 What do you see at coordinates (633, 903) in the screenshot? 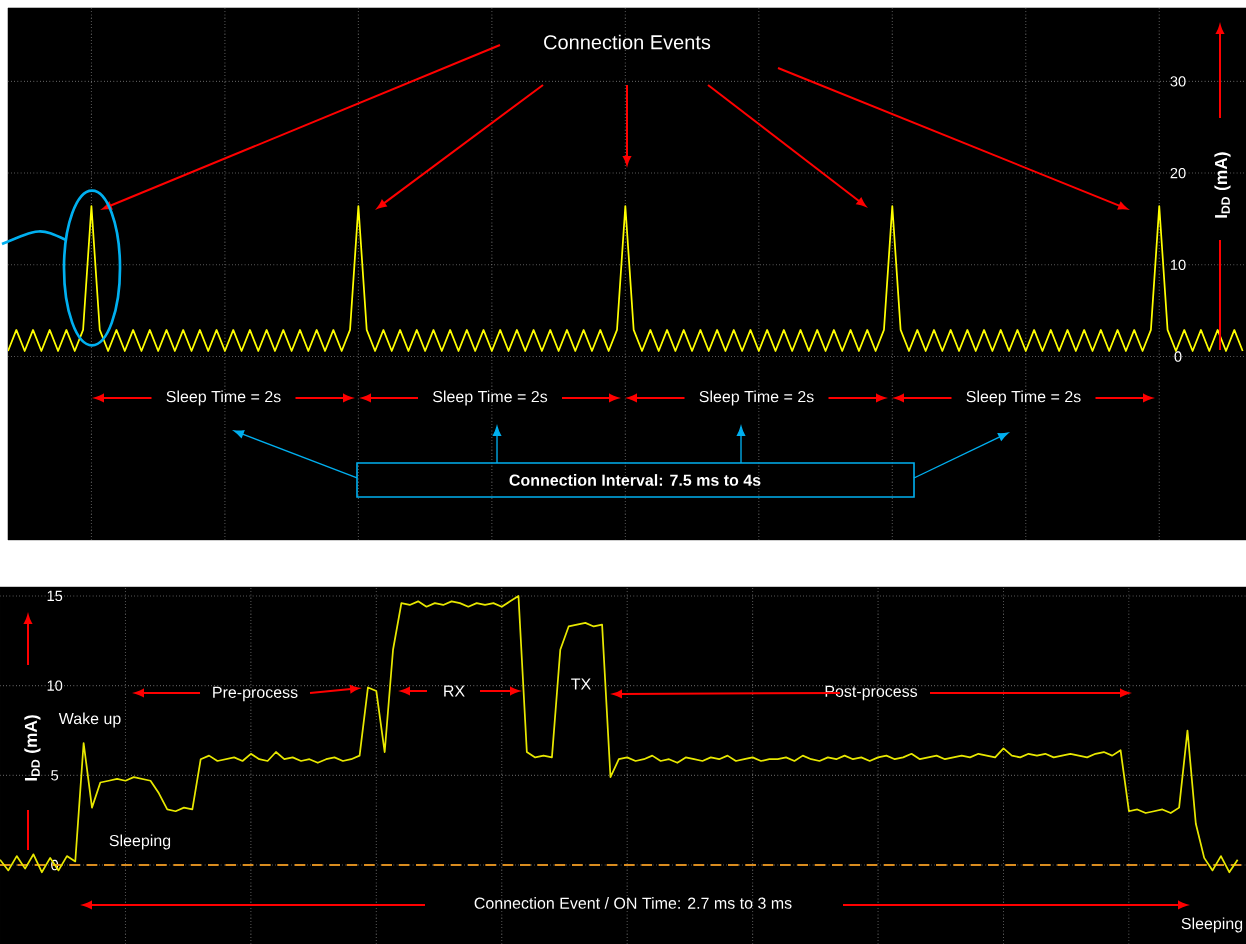
I see `annotation: Connection Event / ON Time: 2.7 ms to 3 ms` at bounding box center [633, 903].